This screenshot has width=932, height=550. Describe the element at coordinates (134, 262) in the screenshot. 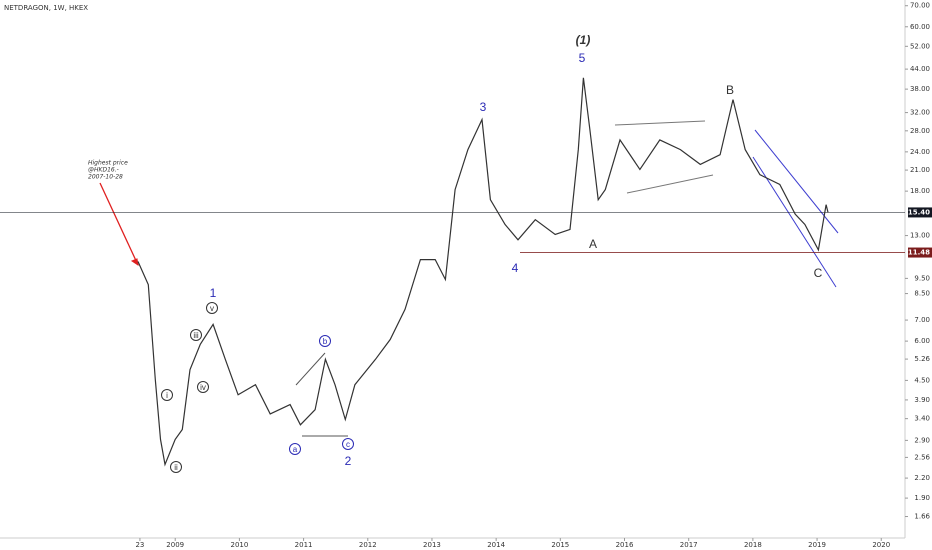

I see `arrow-head` at that location.